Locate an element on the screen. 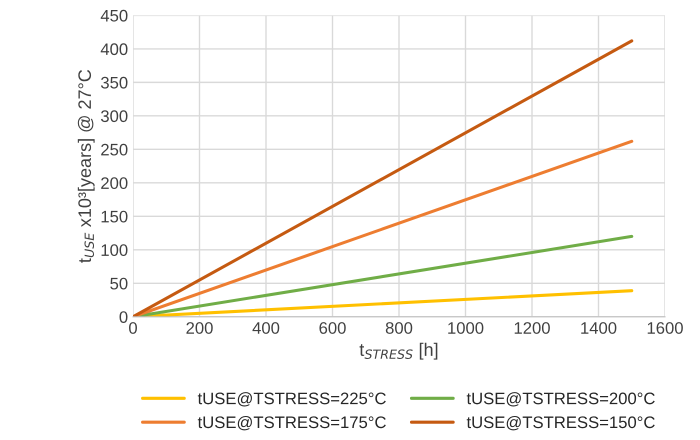 This screenshot has width=700, height=440. y-tick-label: 0 is located at coordinates (124, 317).